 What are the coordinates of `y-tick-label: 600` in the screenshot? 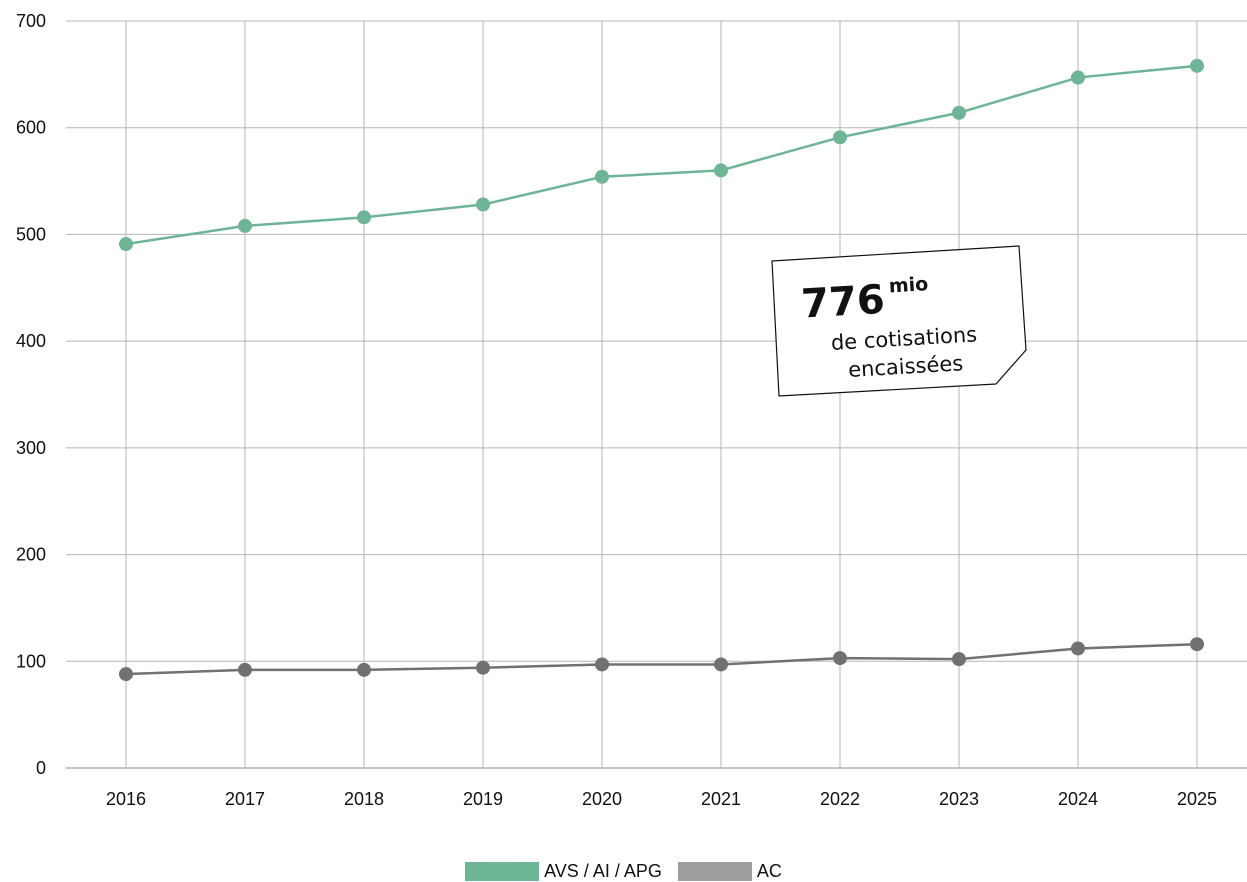 It's located at (31, 128).